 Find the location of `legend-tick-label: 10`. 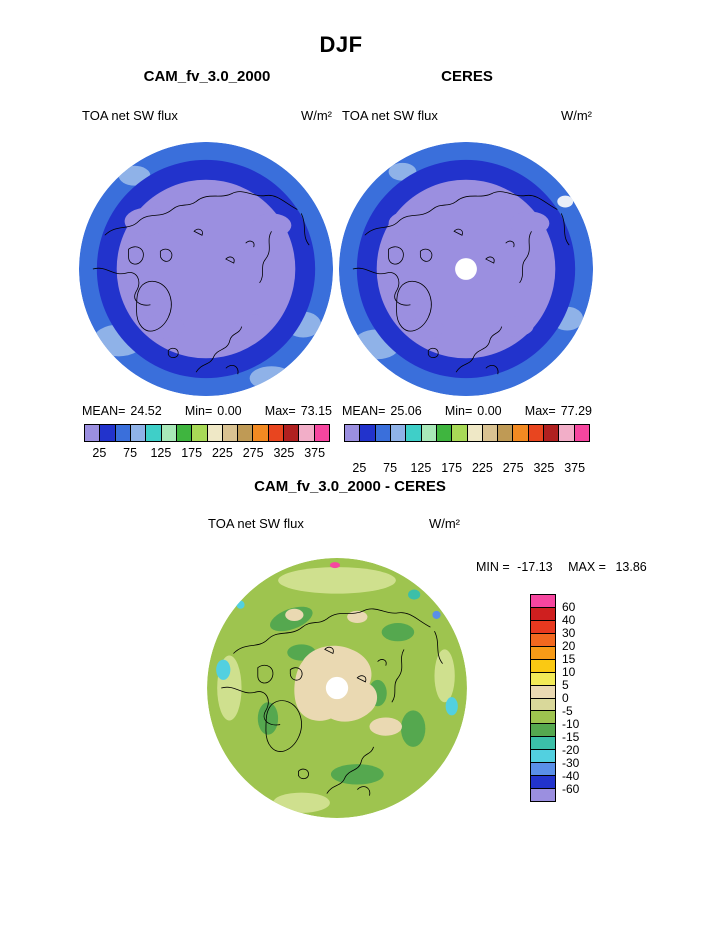

legend-tick-label: 10 is located at coordinates (569, 672).